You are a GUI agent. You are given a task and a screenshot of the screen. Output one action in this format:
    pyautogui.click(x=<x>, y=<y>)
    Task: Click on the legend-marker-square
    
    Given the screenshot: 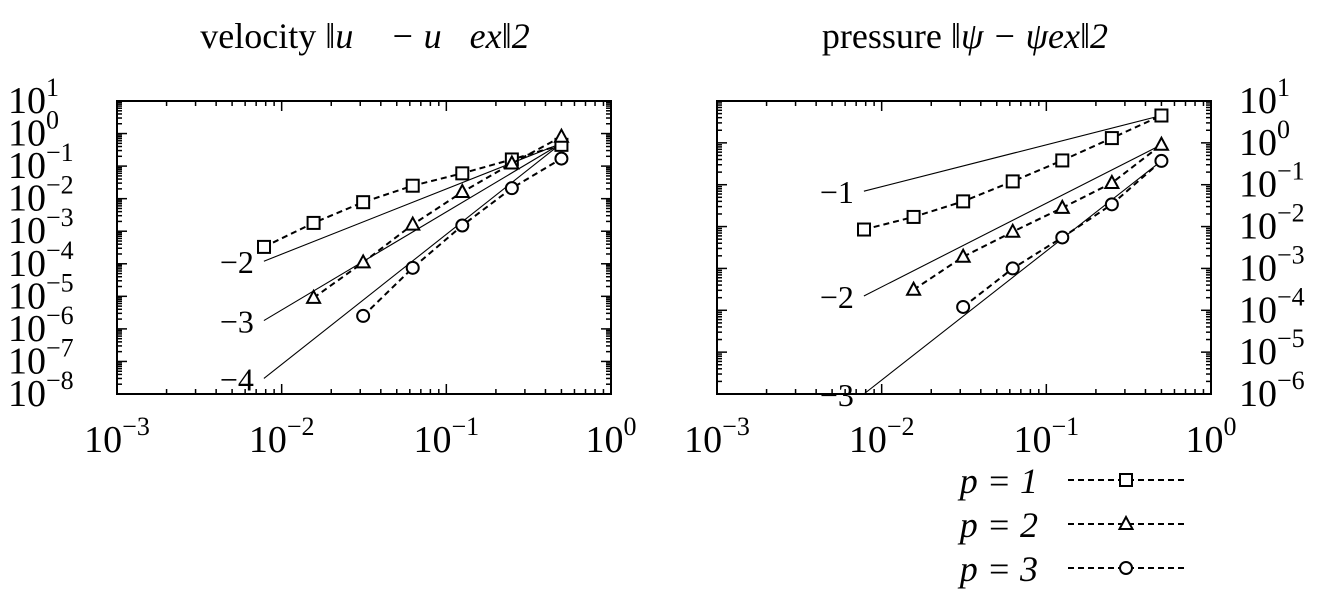 What is the action you would take?
    pyautogui.click(x=1126, y=480)
    